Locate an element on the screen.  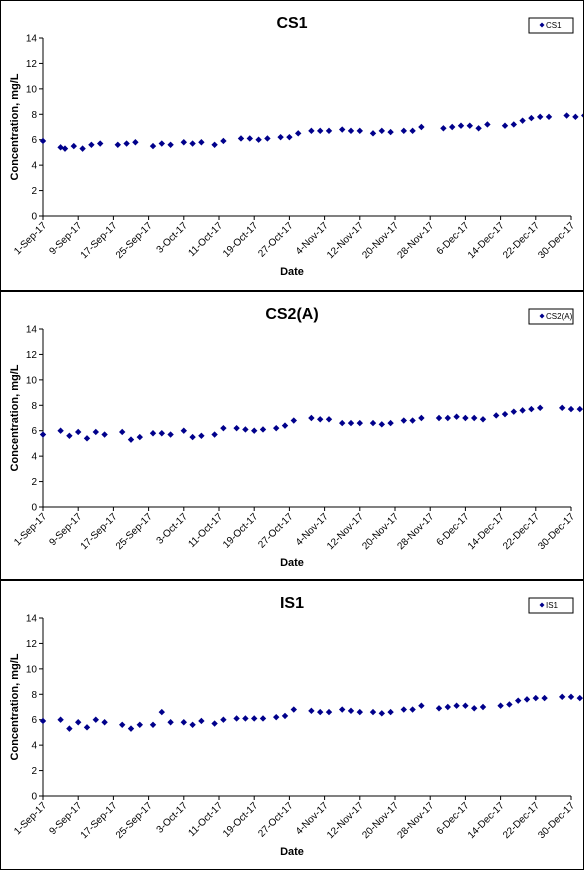
y-tick-label: 10 is located at coordinates (32, 89).